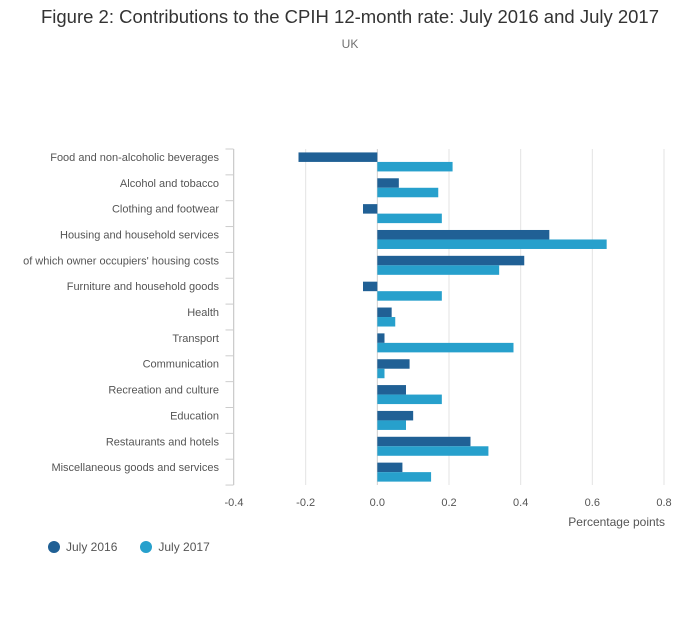 This screenshot has width=700, height=635. What do you see at coordinates (377, 503) in the screenshot?
I see `x-tick-label: 0.0` at bounding box center [377, 503].